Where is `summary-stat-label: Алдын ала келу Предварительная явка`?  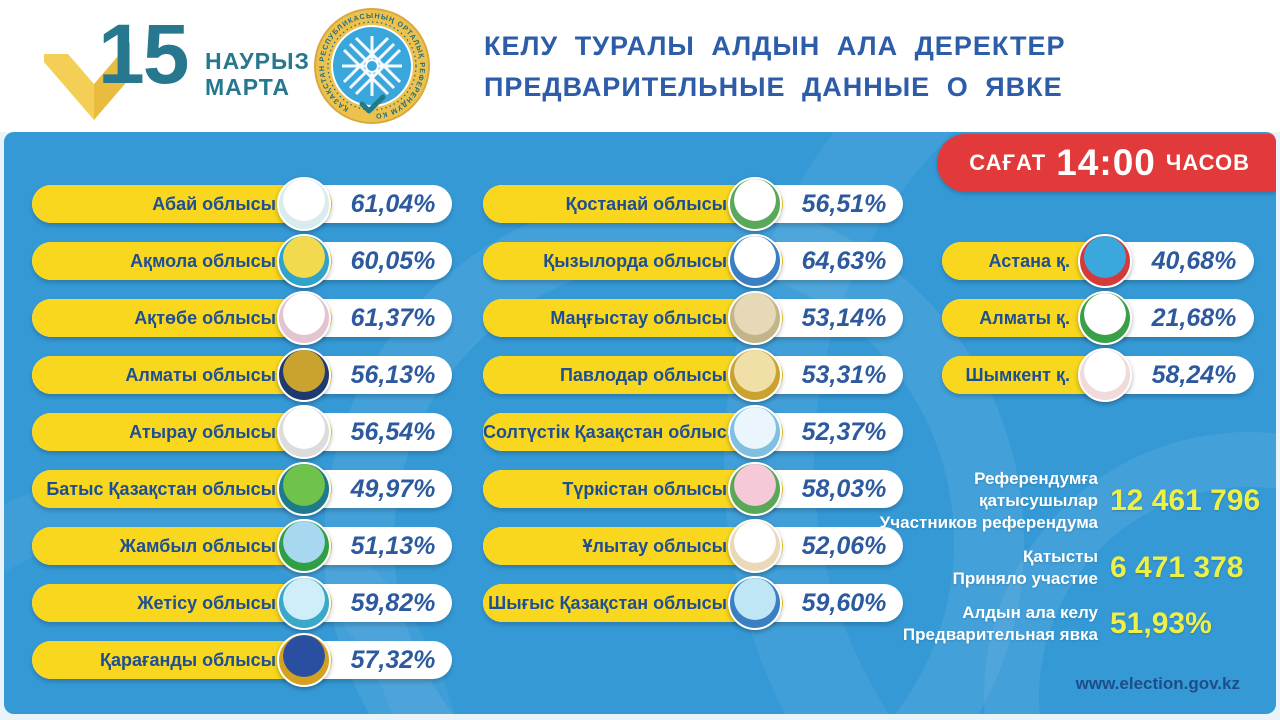
summary-stat-label: Алдын ала келу Предварительная явка is located at coordinates (1000, 624).